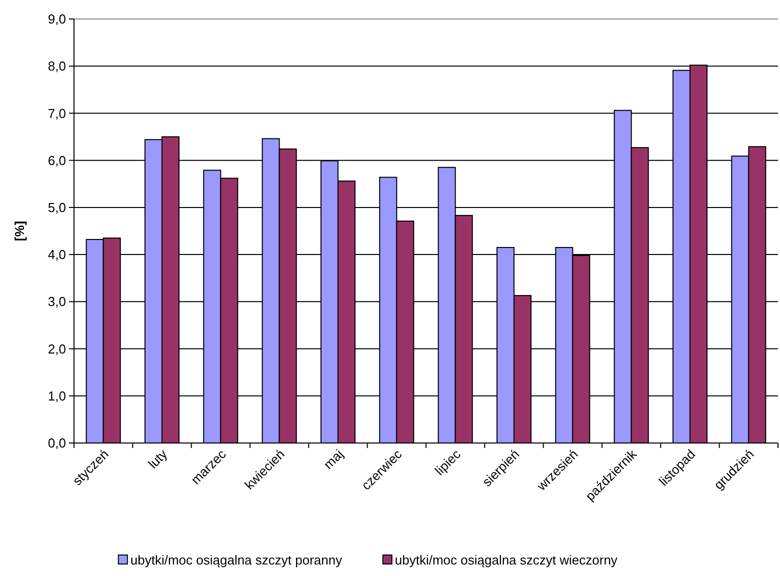 The width and height of the screenshot is (780, 576). Describe the element at coordinates (57, 348) in the screenshot. I see `y-tick-label: 2,0` at that location.